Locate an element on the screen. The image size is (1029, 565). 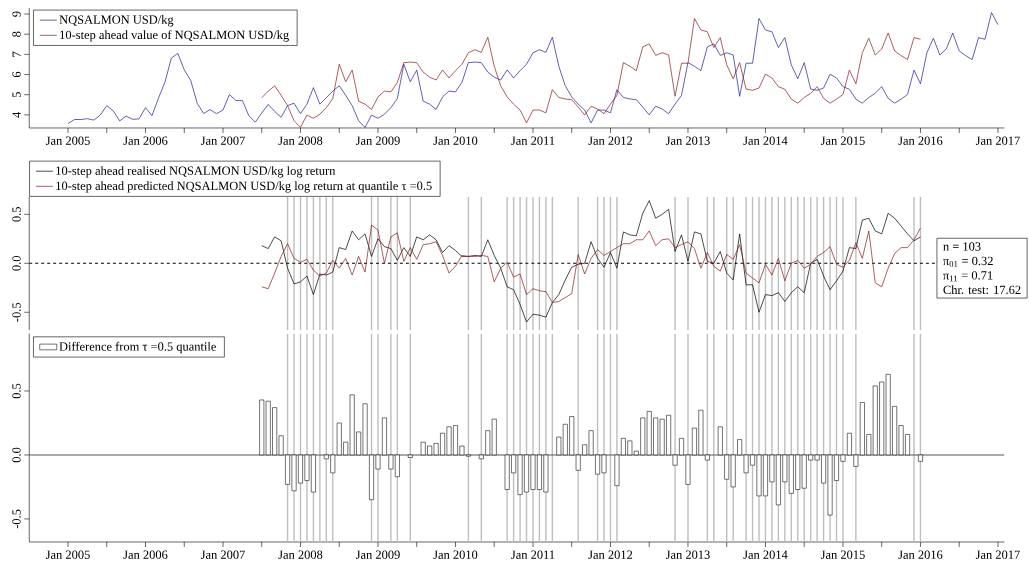
y-tick-label: 5 is located at coordinates (16, 95).